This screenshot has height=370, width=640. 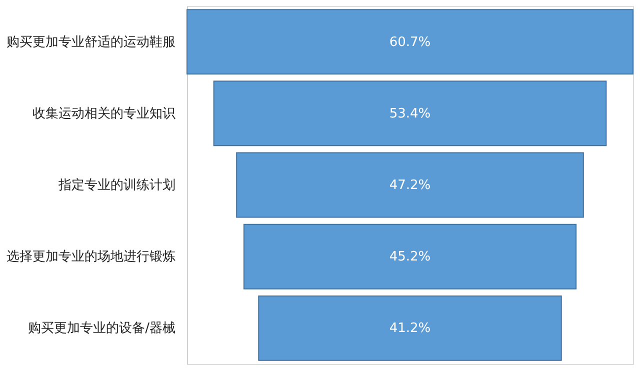 I want to click on data-label: 60.7%, so click(x=410, y=42).